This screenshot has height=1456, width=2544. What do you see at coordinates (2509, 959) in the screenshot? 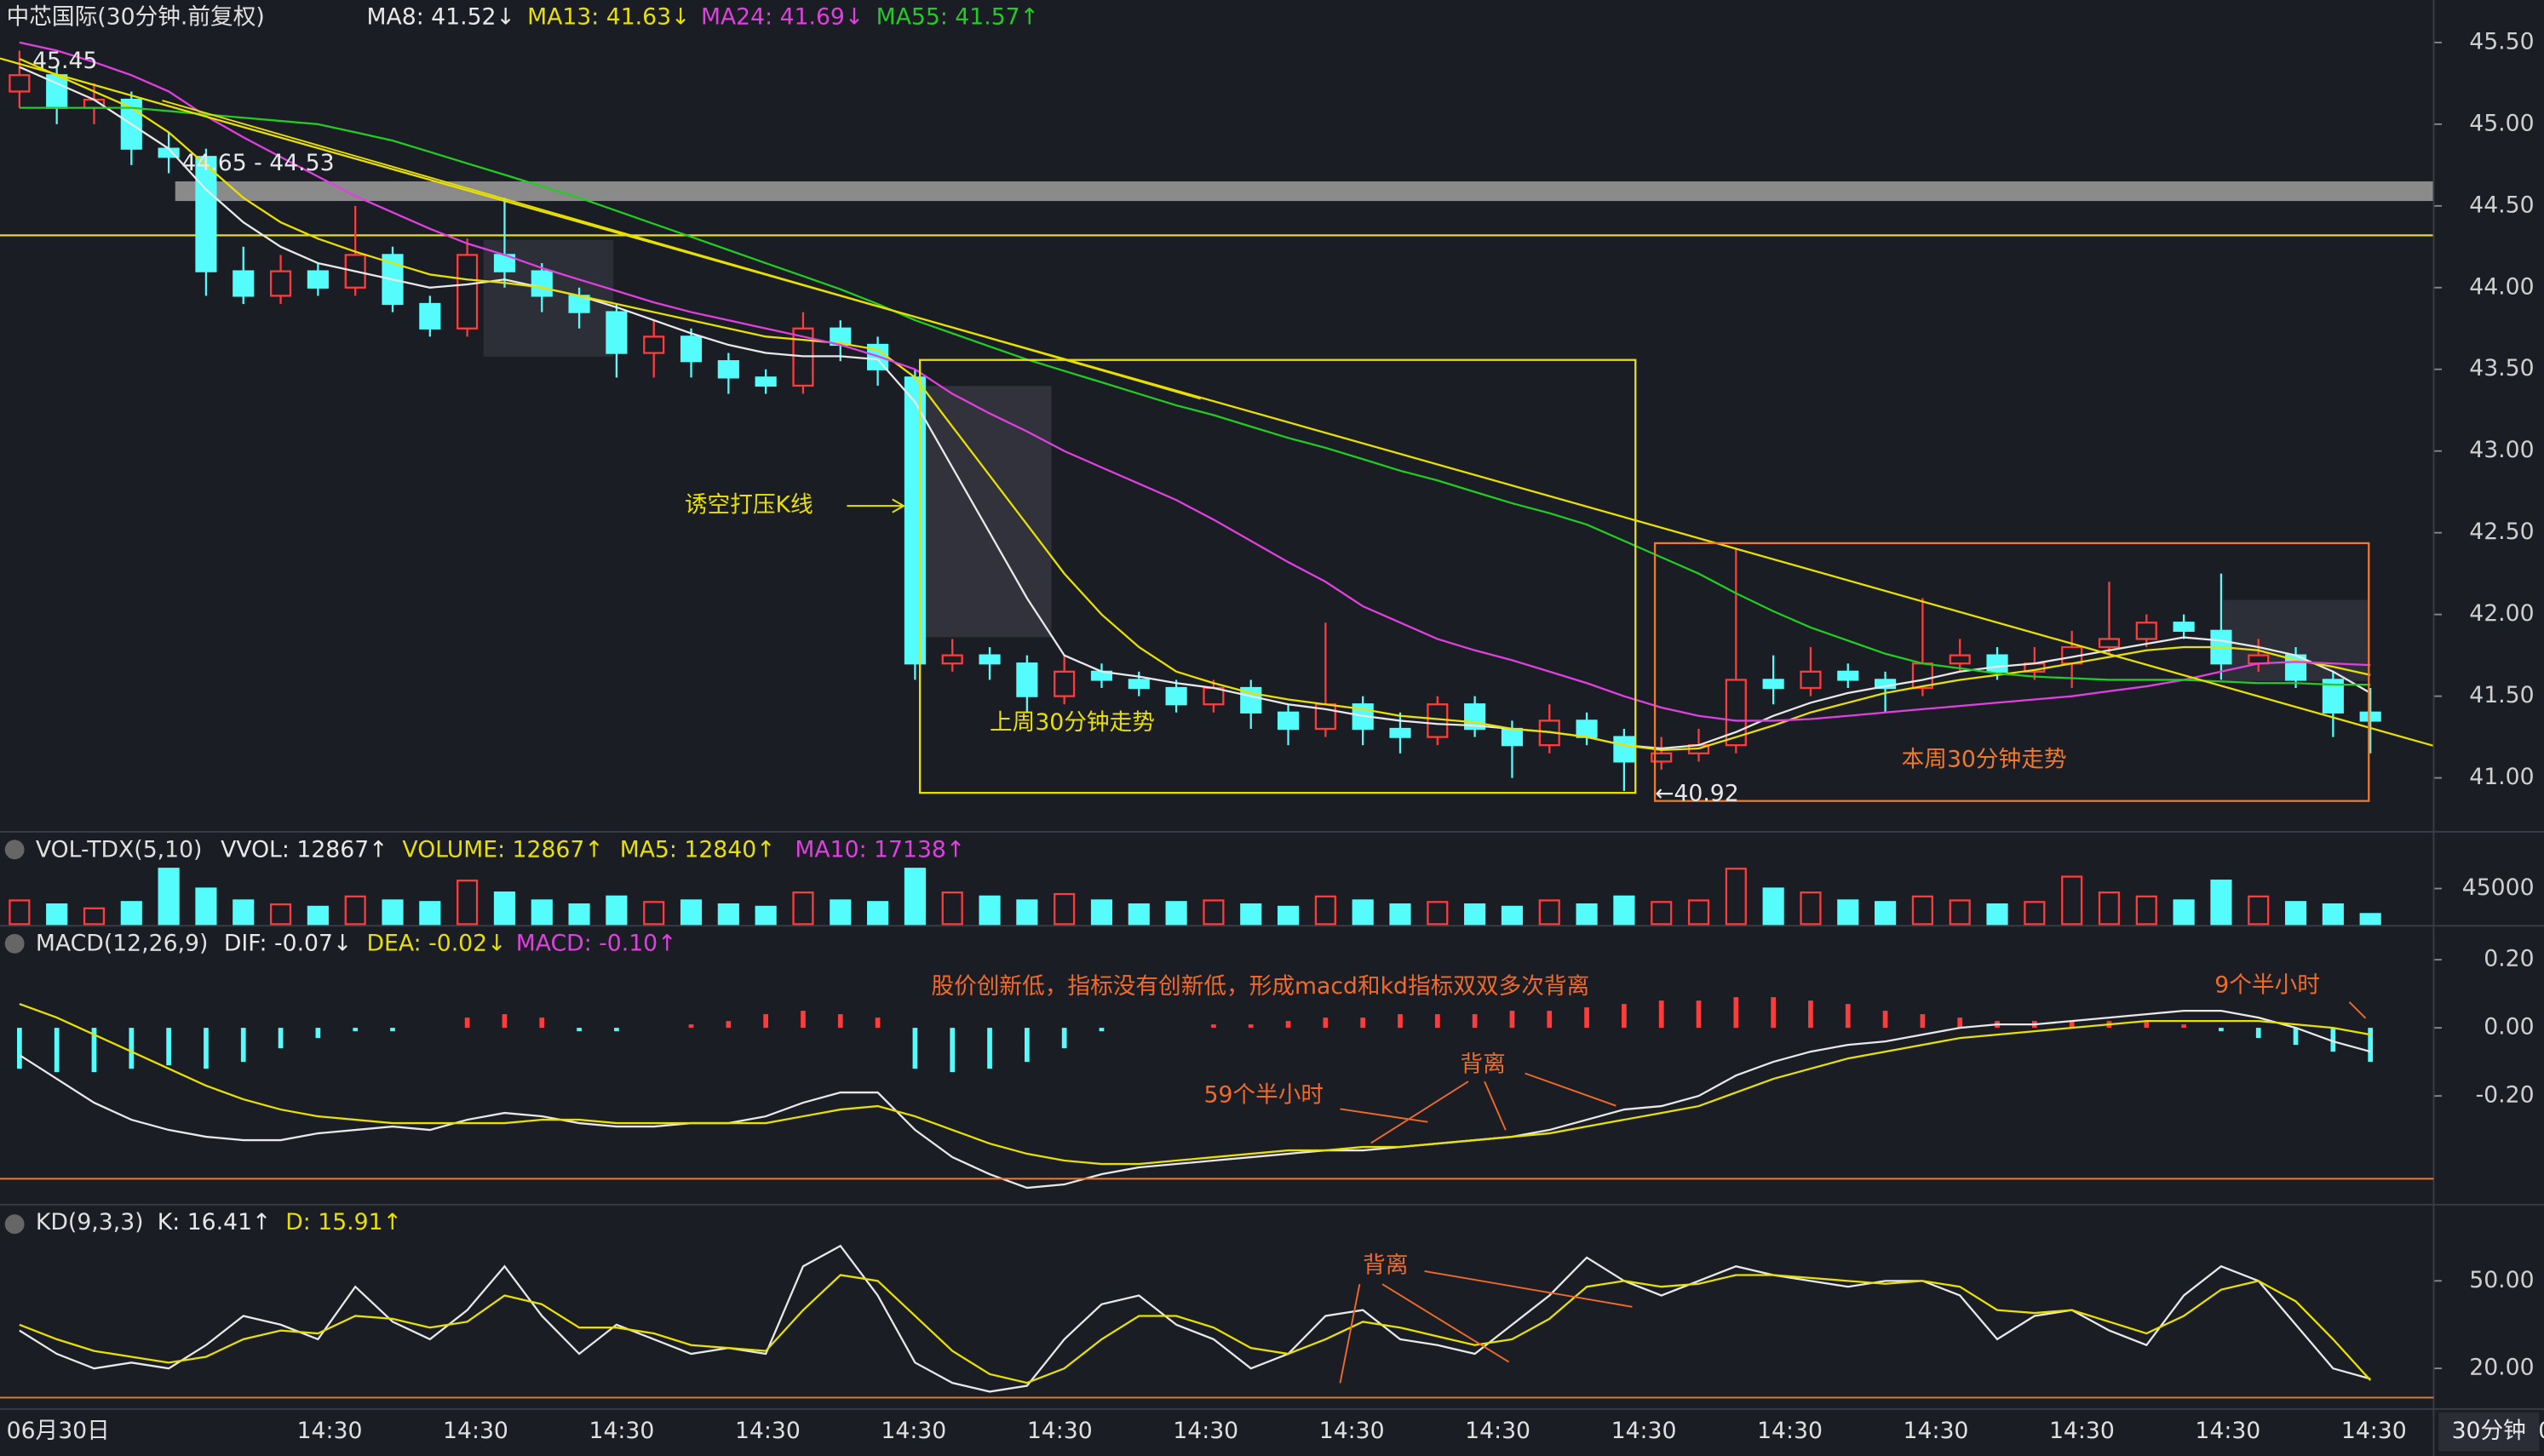
I see `y-tick-label: 0.20` at bounding box center [2509, 959].